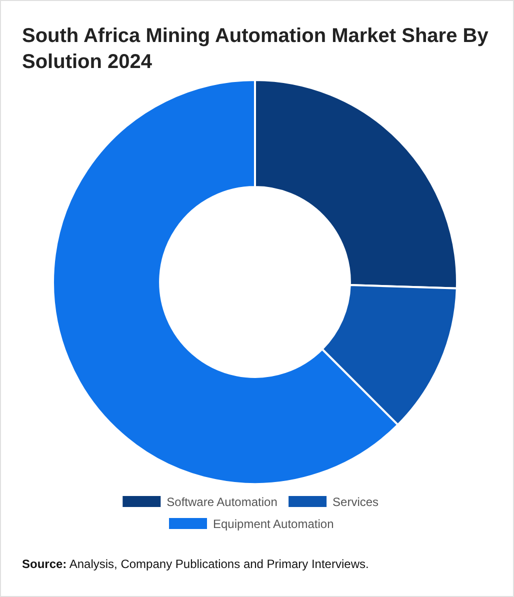 The image size is (514, 597). I want to click on legend-label: Services, so click(355, 502).